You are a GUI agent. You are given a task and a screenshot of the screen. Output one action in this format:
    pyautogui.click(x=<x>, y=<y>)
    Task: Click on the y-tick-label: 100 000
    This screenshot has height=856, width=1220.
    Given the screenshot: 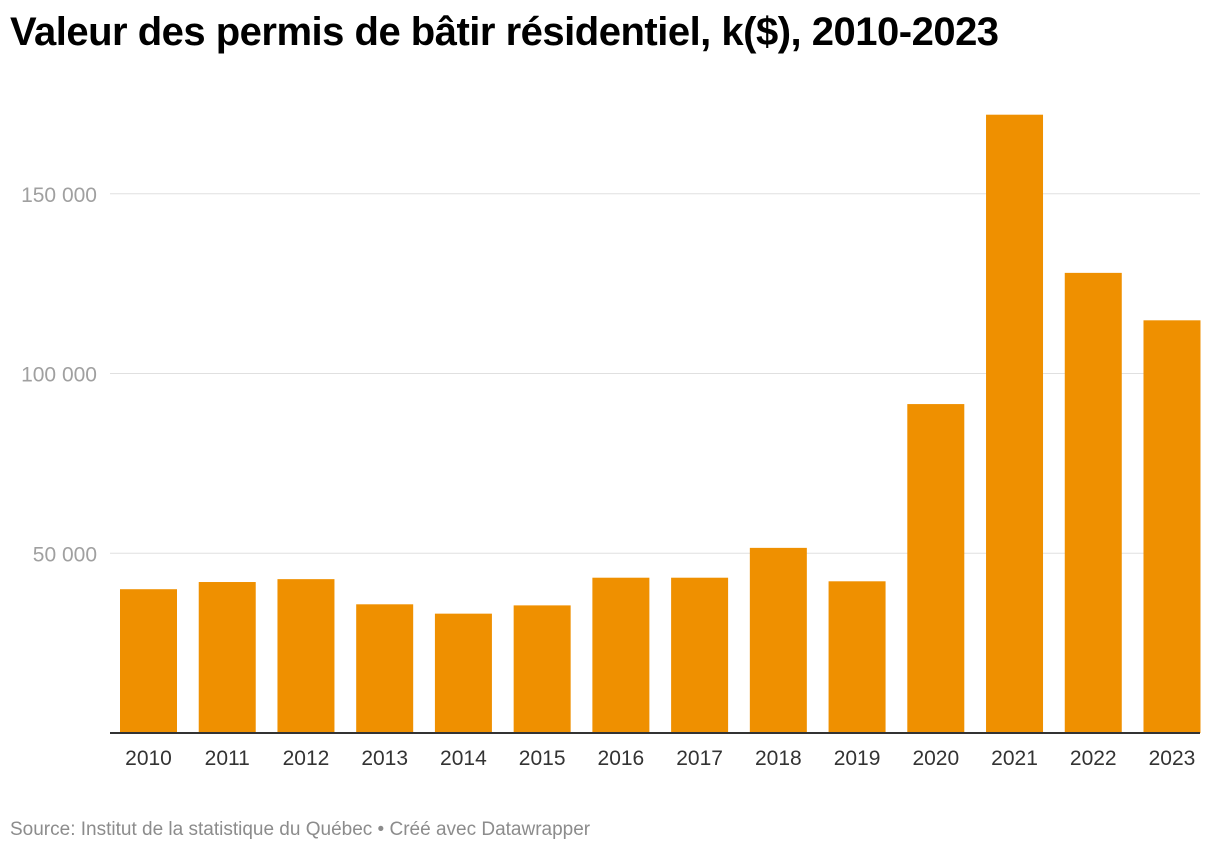 What is the action you would take?
    pyautogui.click(x=59, y=375)
    